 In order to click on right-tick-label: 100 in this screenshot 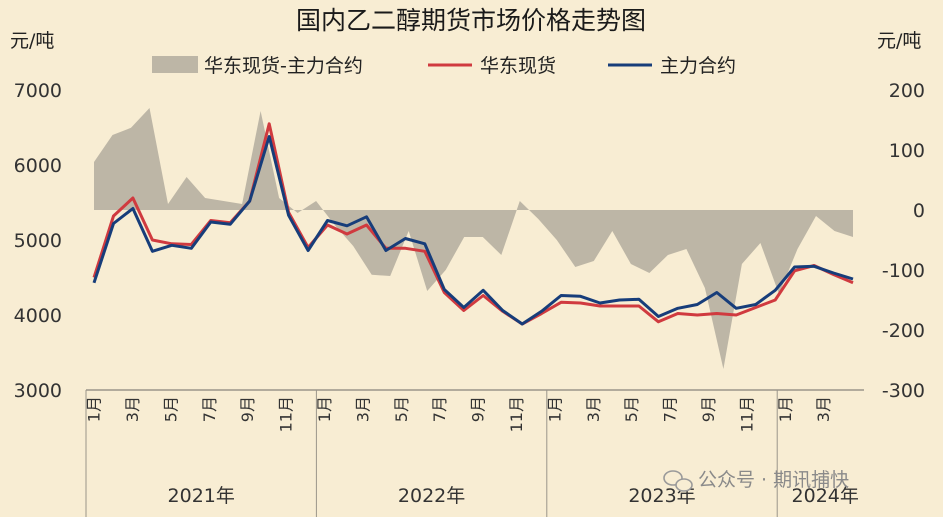, I will do `click(907, 151)`.